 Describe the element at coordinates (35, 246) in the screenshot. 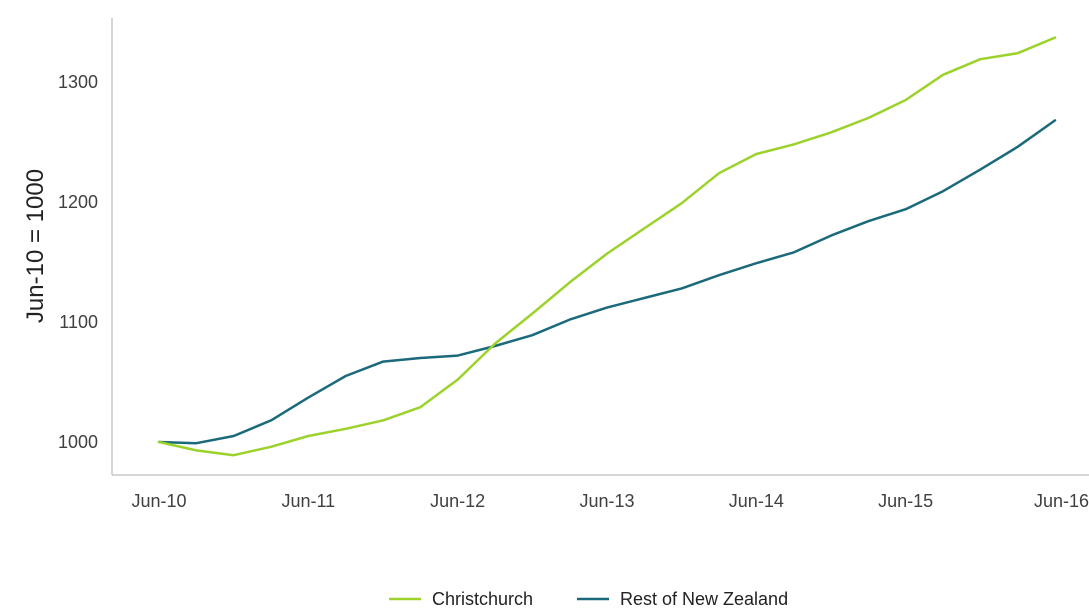

I see `y-axis-title: Jun-10 = 1000` at that location.